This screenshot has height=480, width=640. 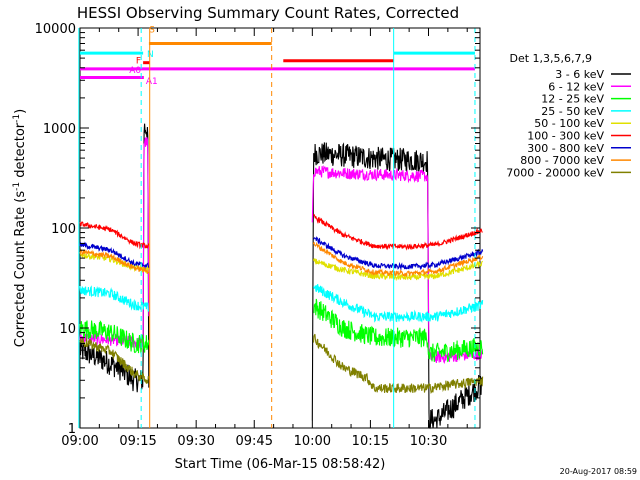 What do you see at coordinates (152, 82) in the screenshot?
I see `flag-label-a1: A1` at bounding box center [152, 82].